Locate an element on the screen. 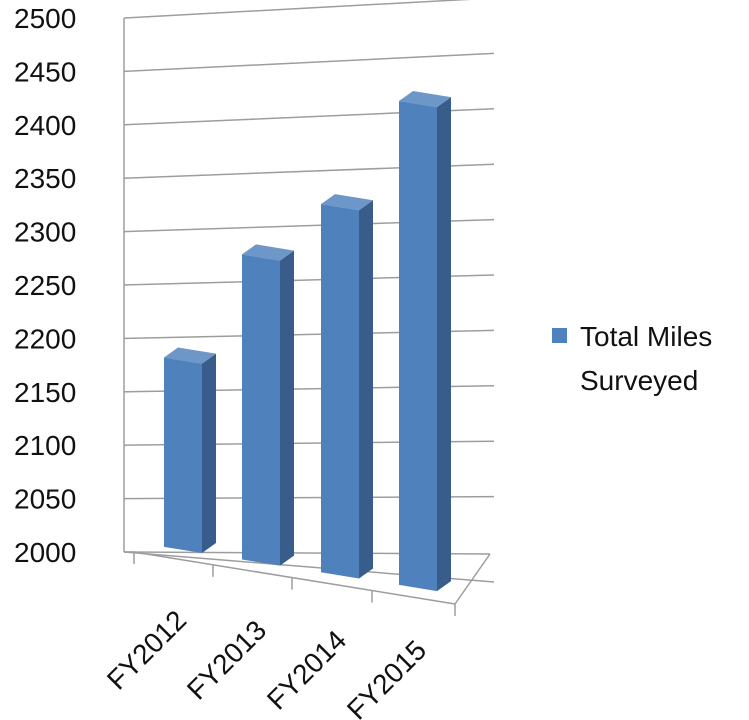 This screenshot has width=749, height=720. bar-fy2015 is located at coordinates (425, 341).